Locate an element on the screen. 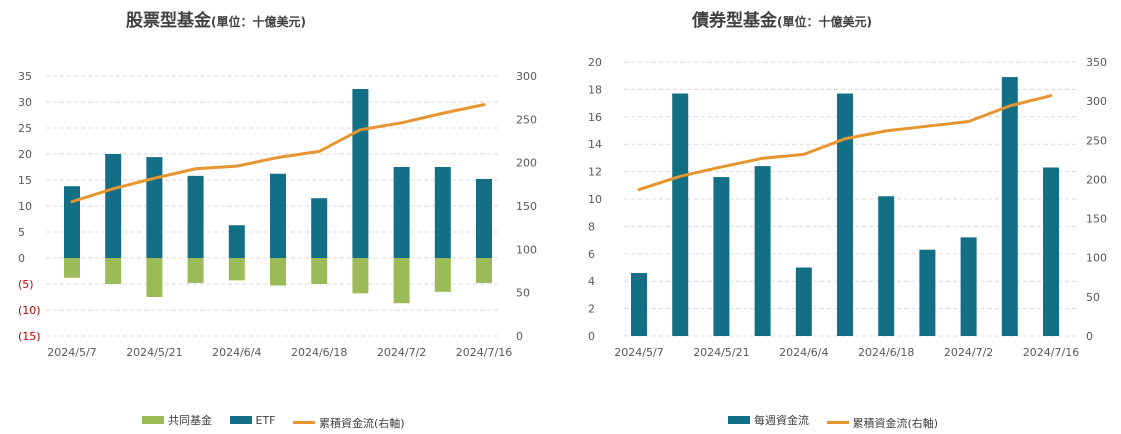 This screenshot has width=1121, height=434. y-tick-label-left: 12 is located at coordinates (595, 172).